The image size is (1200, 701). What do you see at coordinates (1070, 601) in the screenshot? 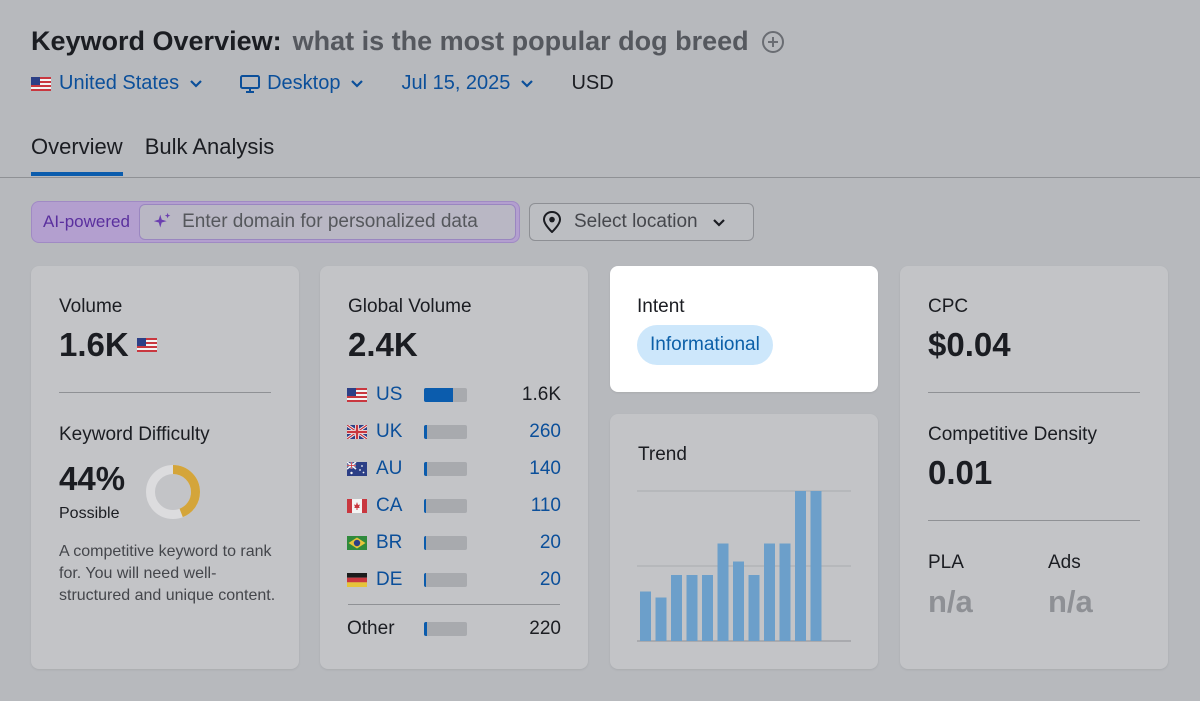
I see `ads-value: n/a` at bounding box center [1070, 601].